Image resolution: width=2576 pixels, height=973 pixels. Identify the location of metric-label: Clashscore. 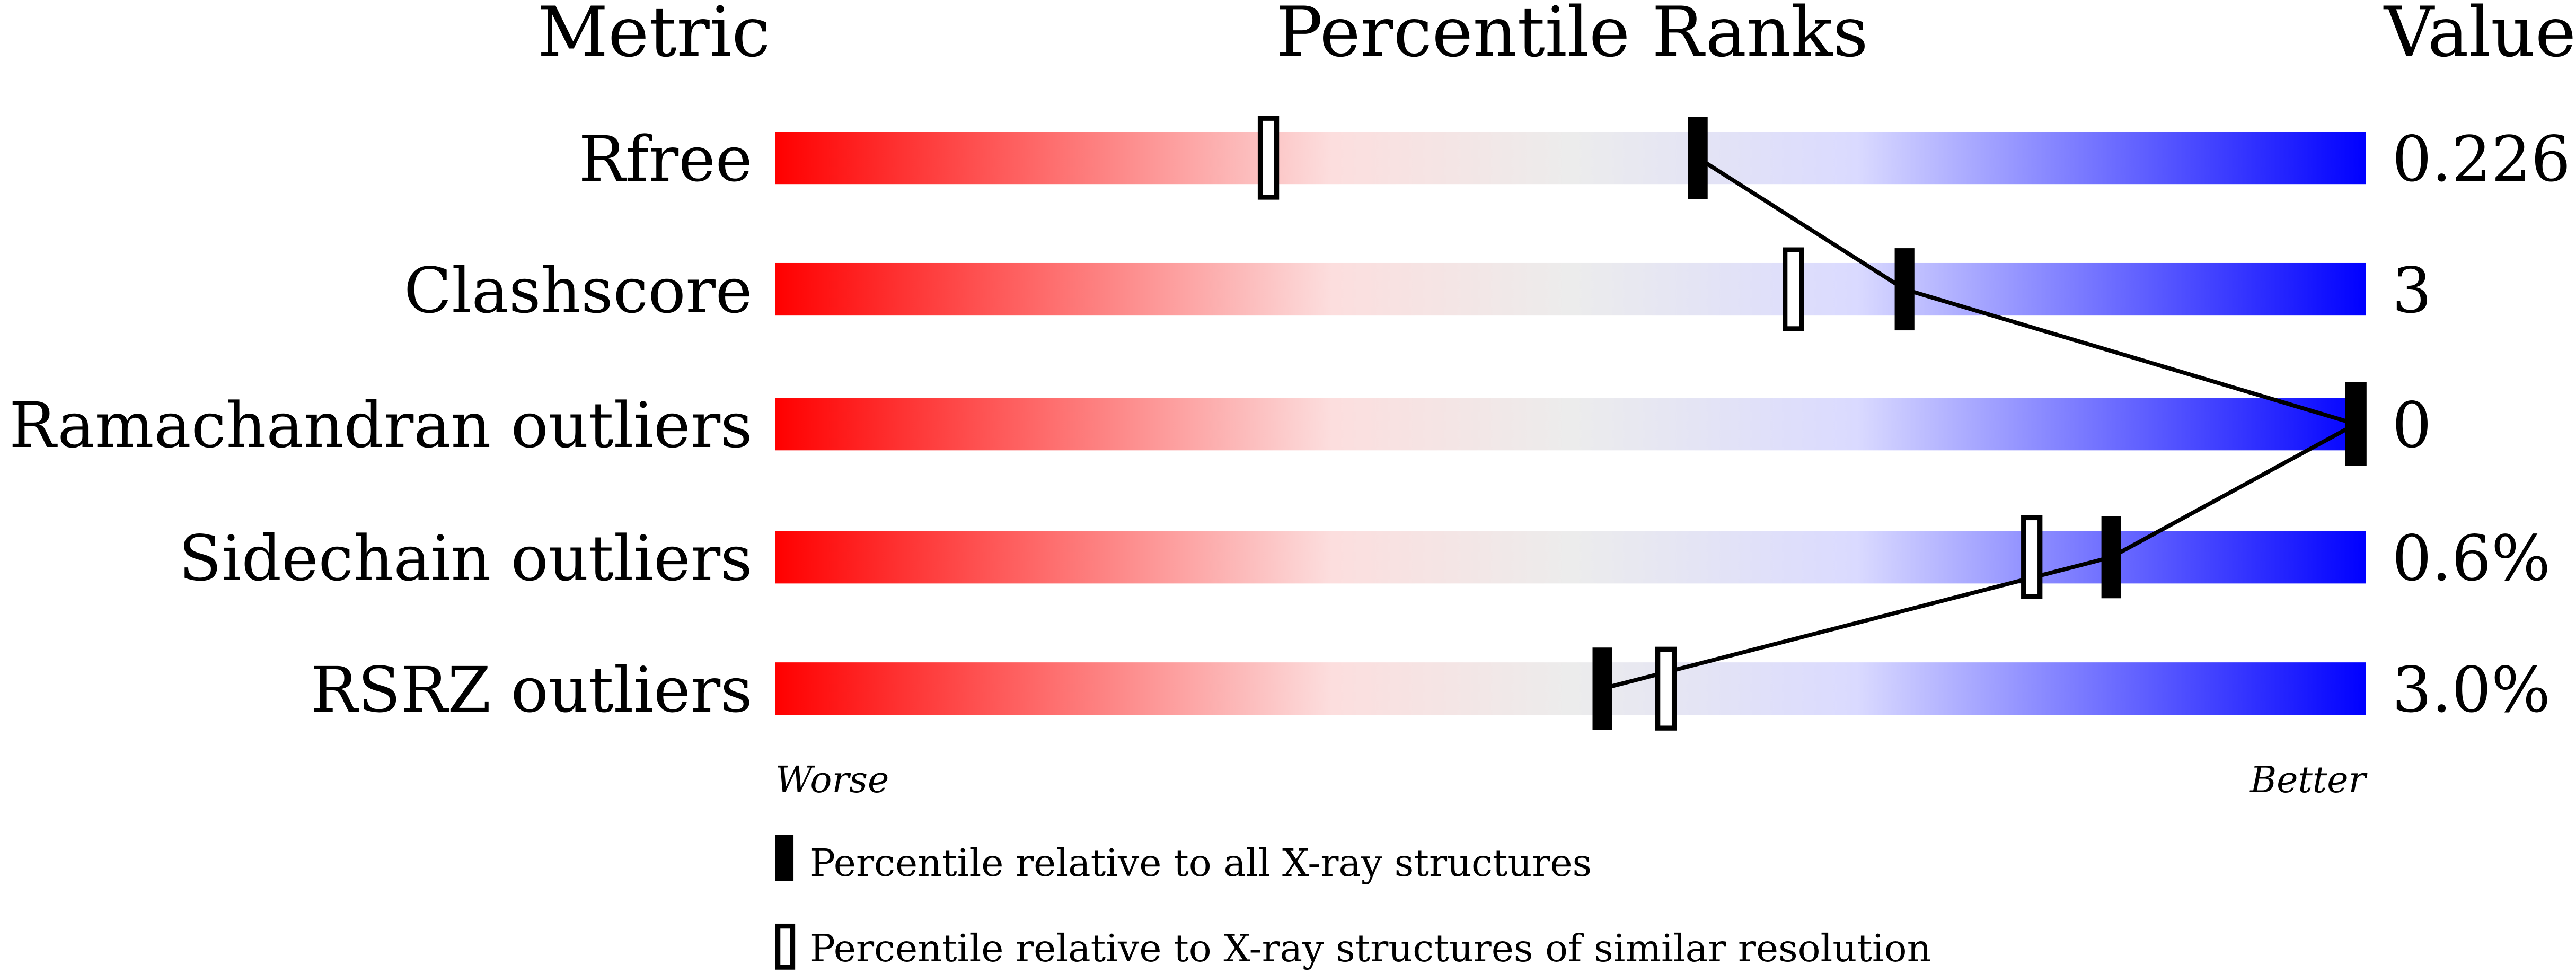
(578, 291).